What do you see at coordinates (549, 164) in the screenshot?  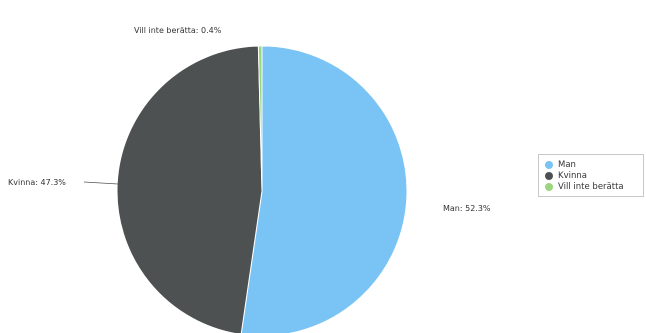 I see `legend-swatch-man` at bounding box center [549, 164].